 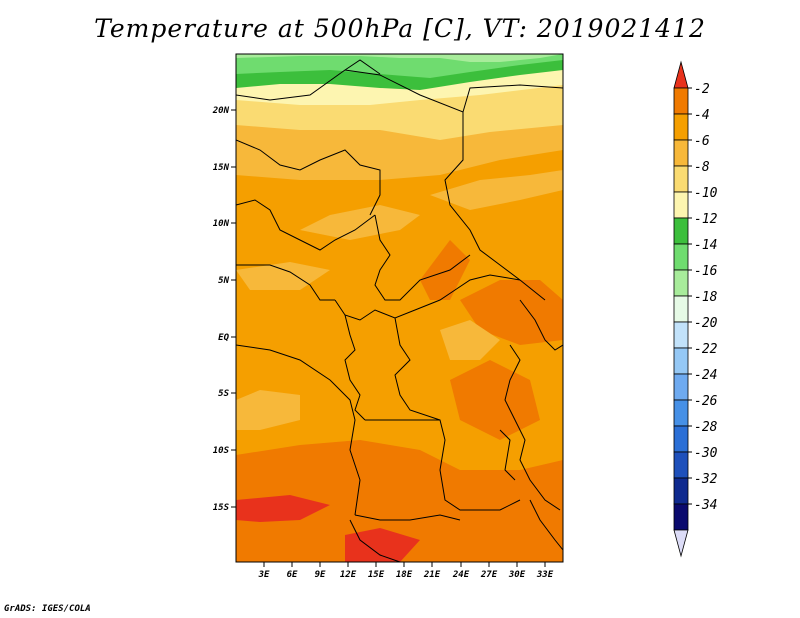 What do you see at coordinates (706, 297) in the screenshot?
I see `colorbar-label: -18` at bounding box center [706, 297].